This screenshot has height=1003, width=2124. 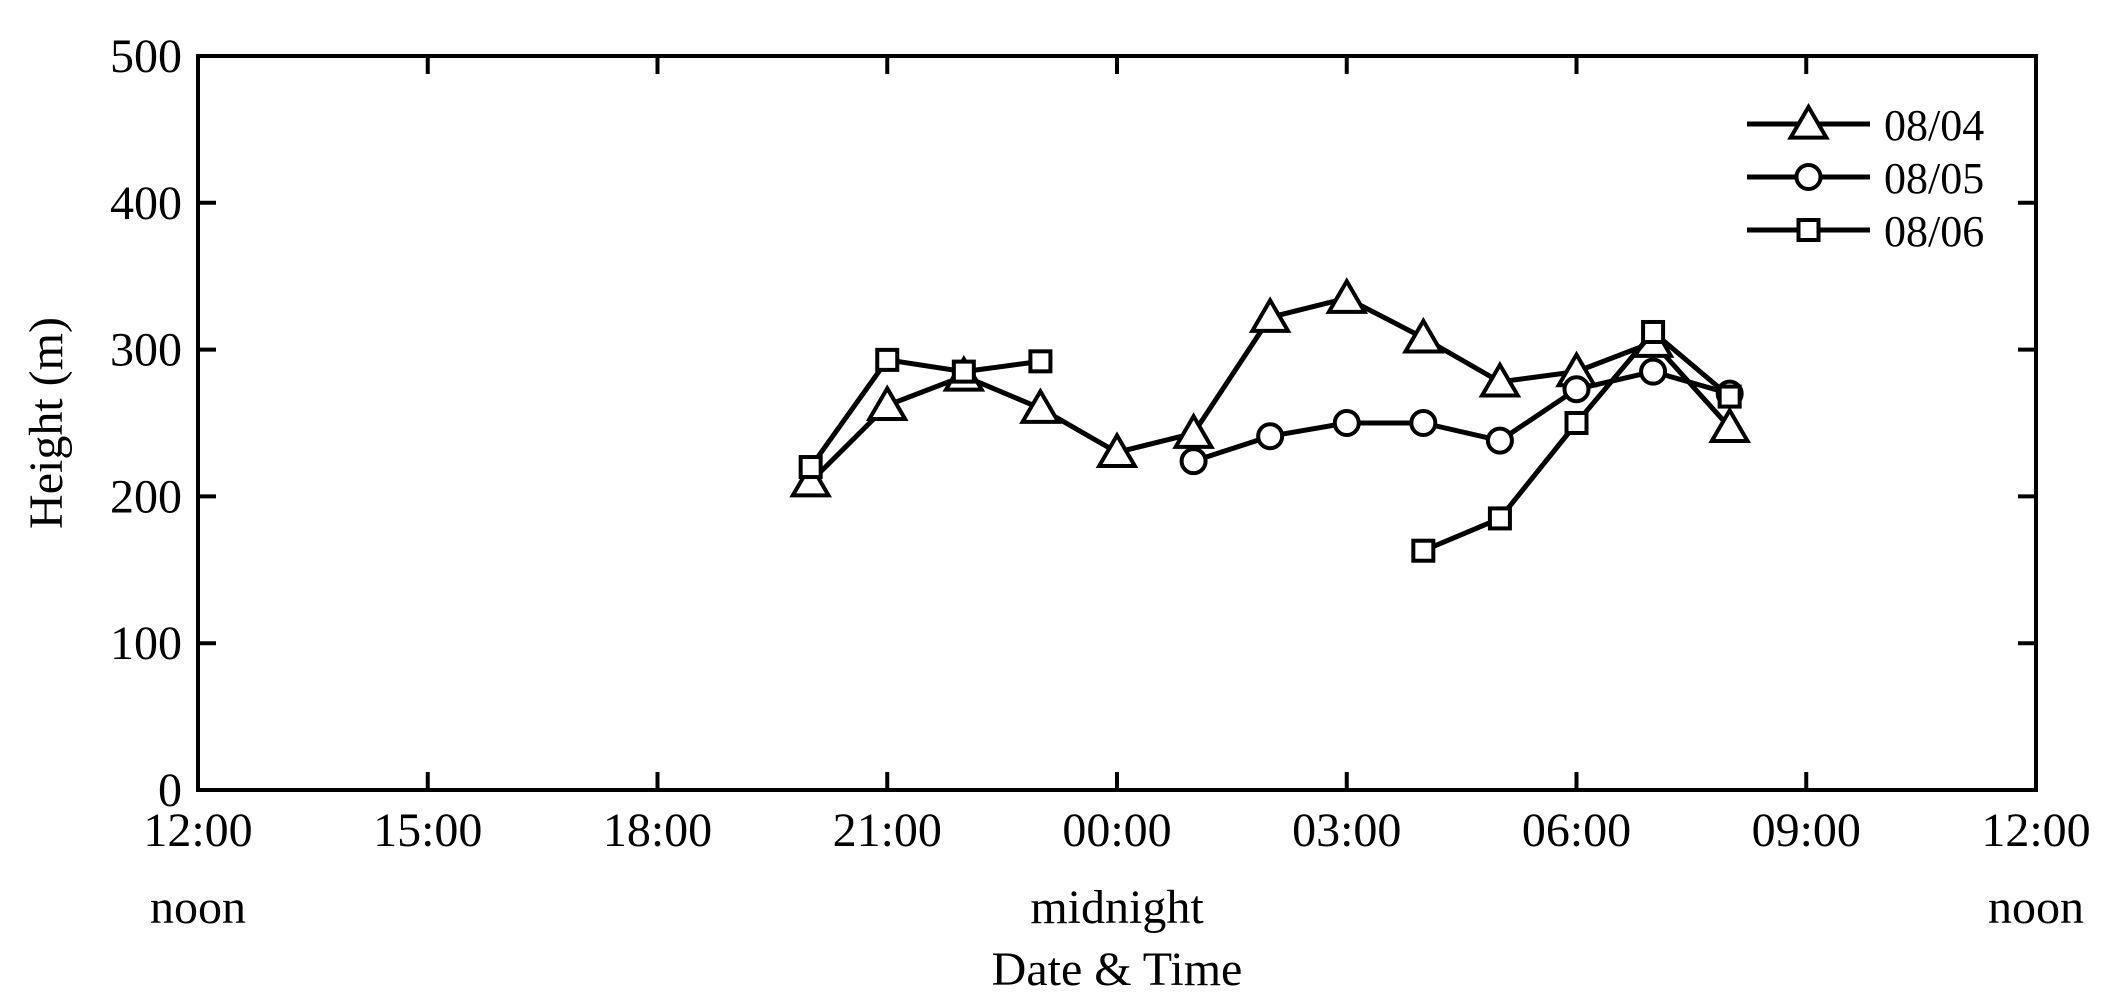 What do you see at coordinates (146, 203) in the screenshot?
I see `y-tick-label: 400` at bounding box center [146, 203].